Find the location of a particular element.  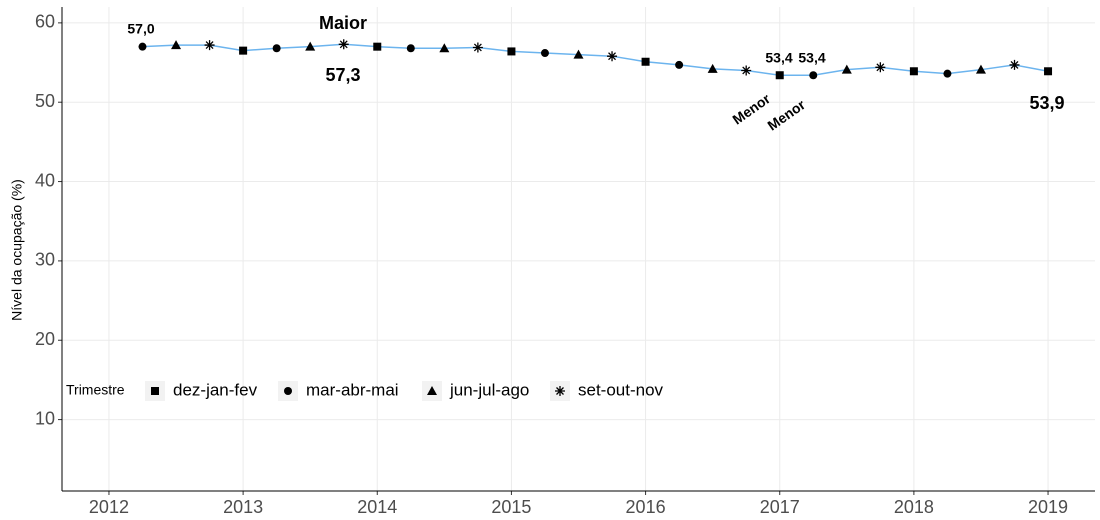

x-tick-label: 2019 is located at coordinates (1048, 507).